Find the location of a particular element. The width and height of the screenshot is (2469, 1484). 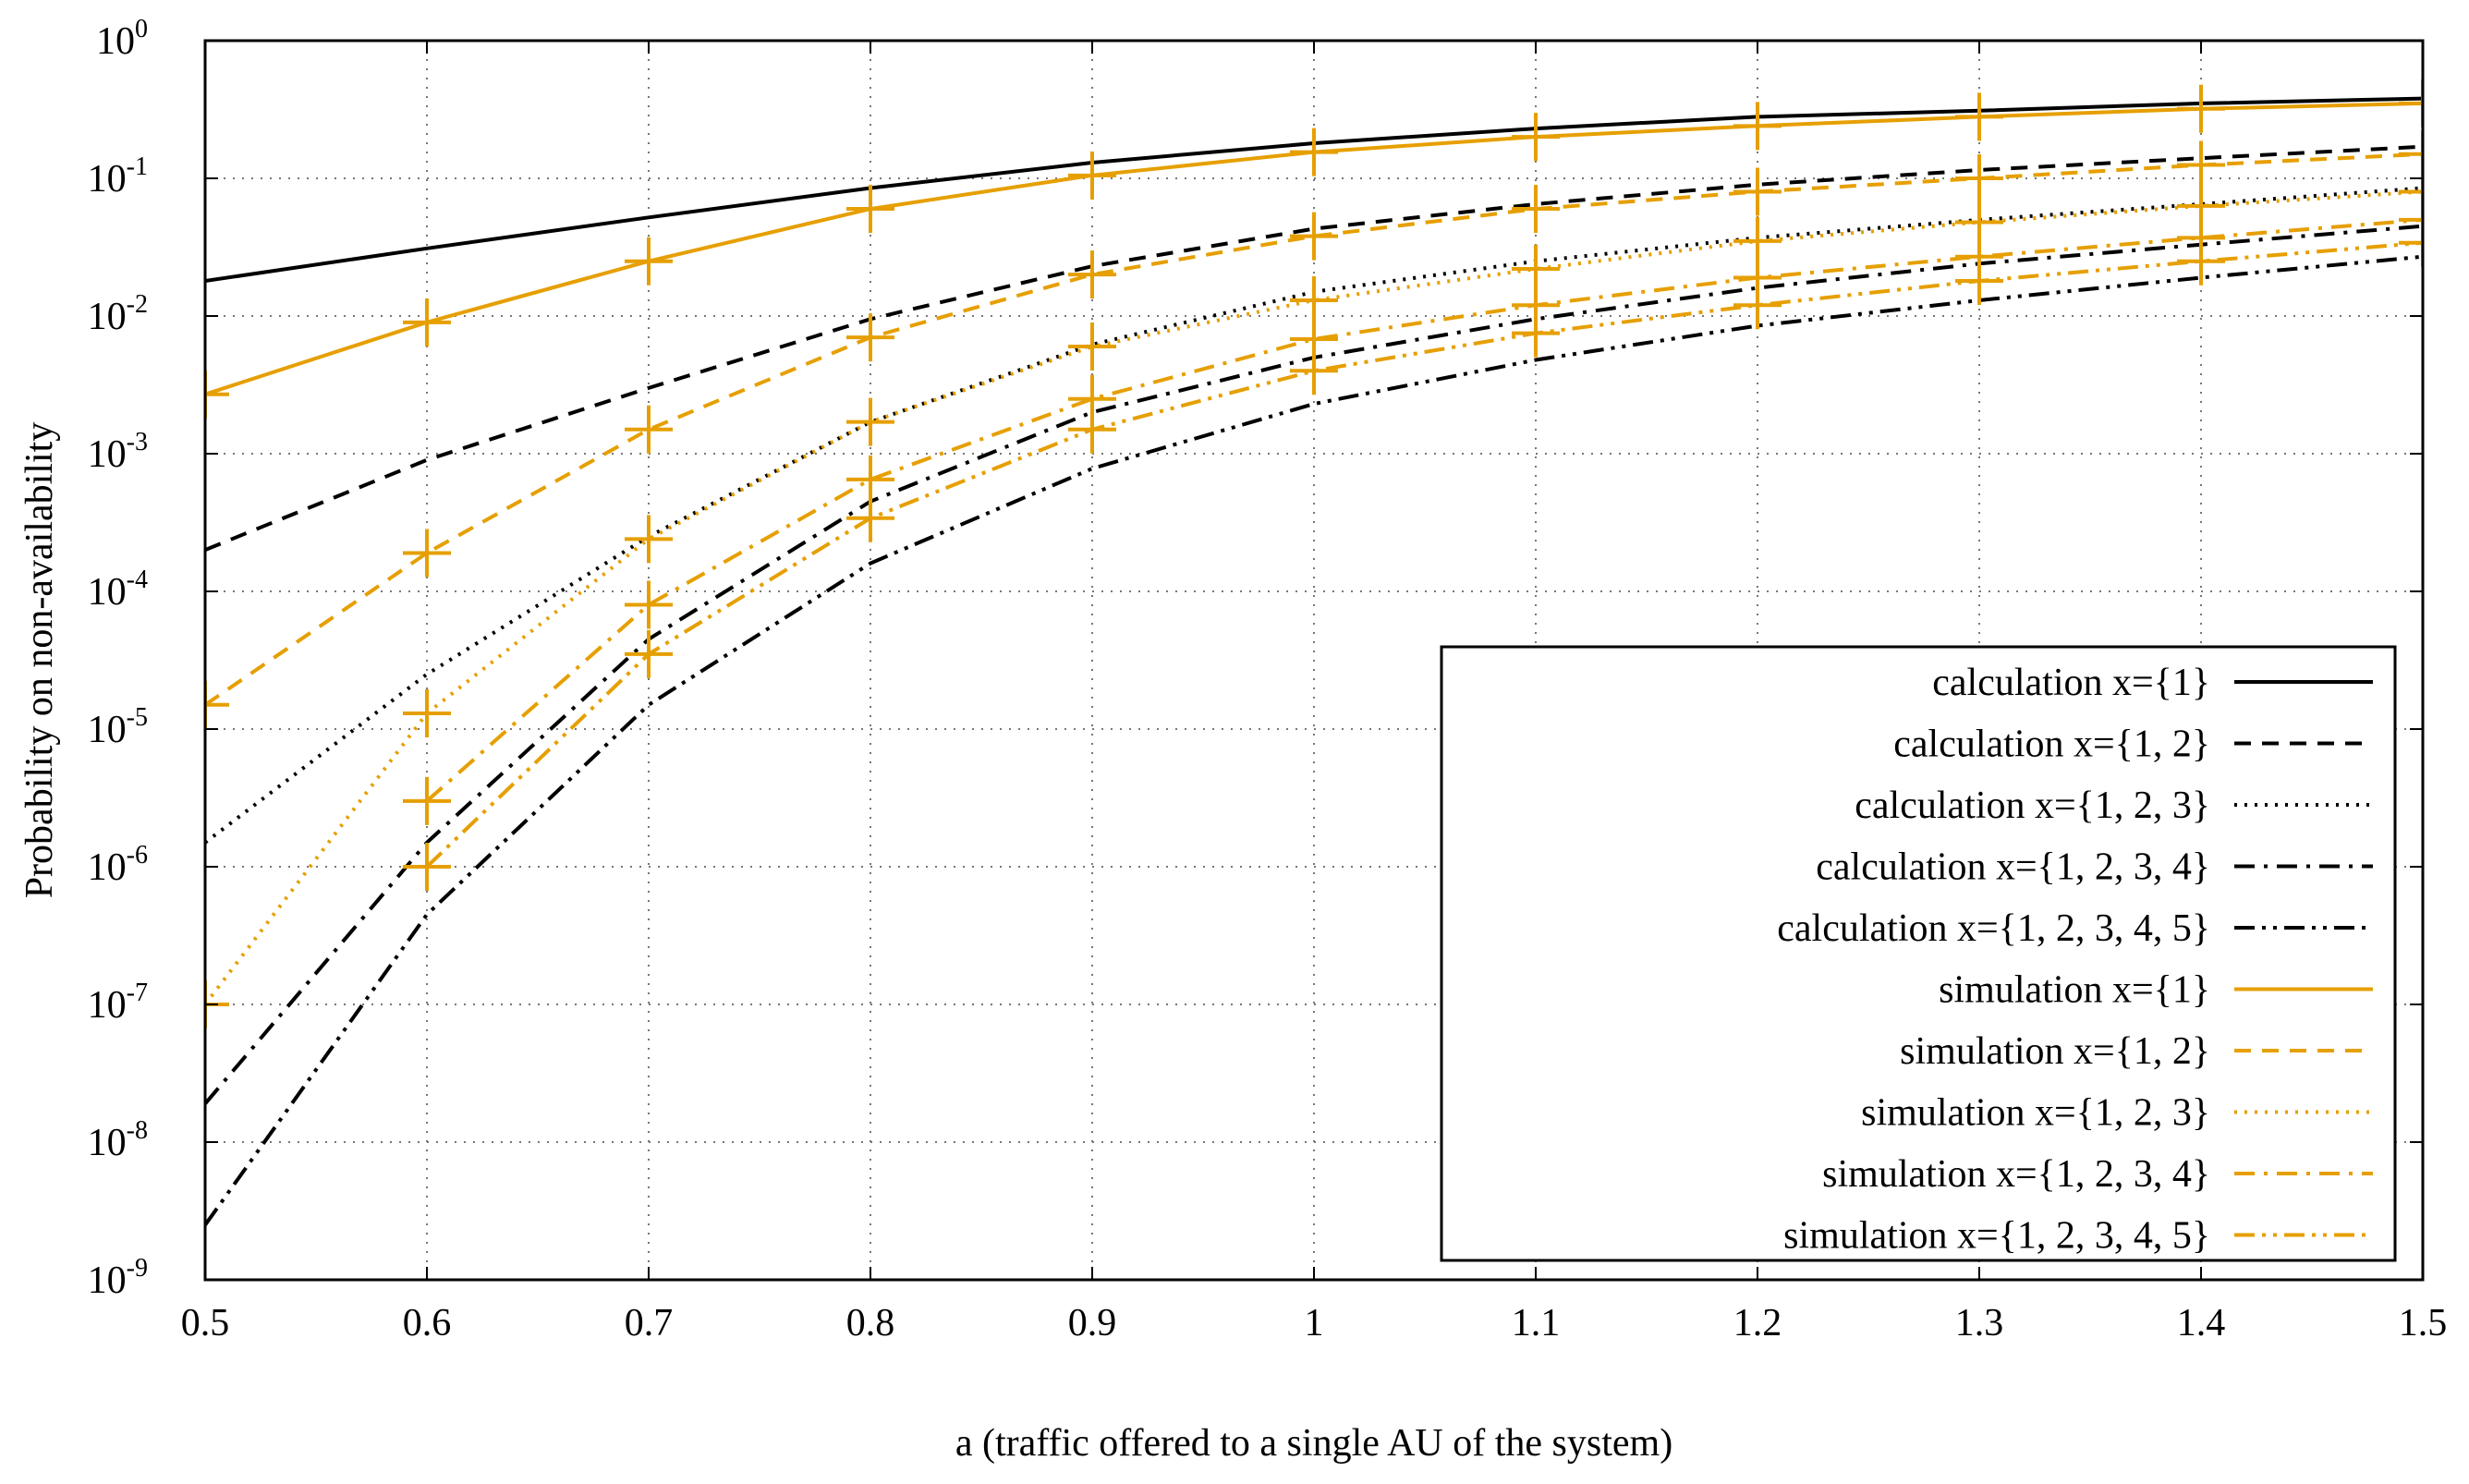

legend-label: calculation x={1, 2, 3, 4} is located at coordinates (2013, 867).